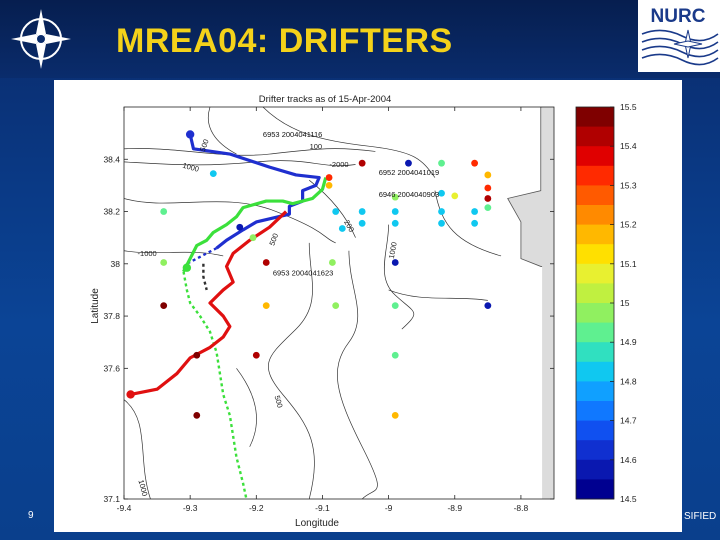 The image size is (720, 540). Describe the element at coordinates (303, 273) in the screenshot. I see `drifter-label: 6953 2004041623` at that location.